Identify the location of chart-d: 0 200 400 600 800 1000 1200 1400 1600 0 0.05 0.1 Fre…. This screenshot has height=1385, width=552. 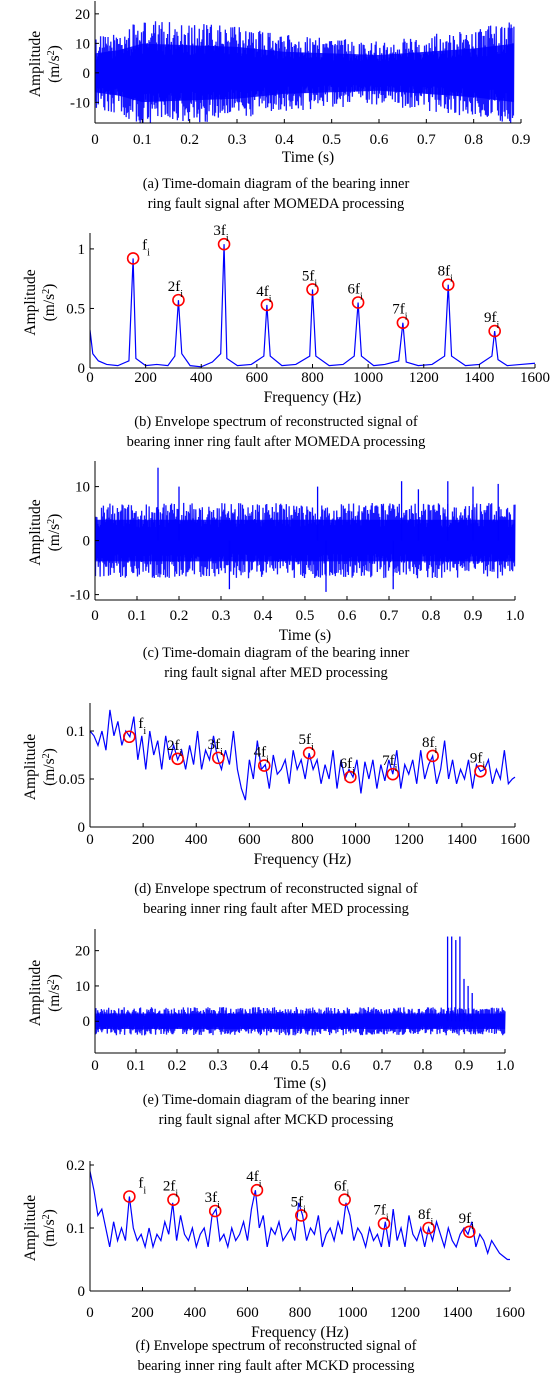
(276, 785).